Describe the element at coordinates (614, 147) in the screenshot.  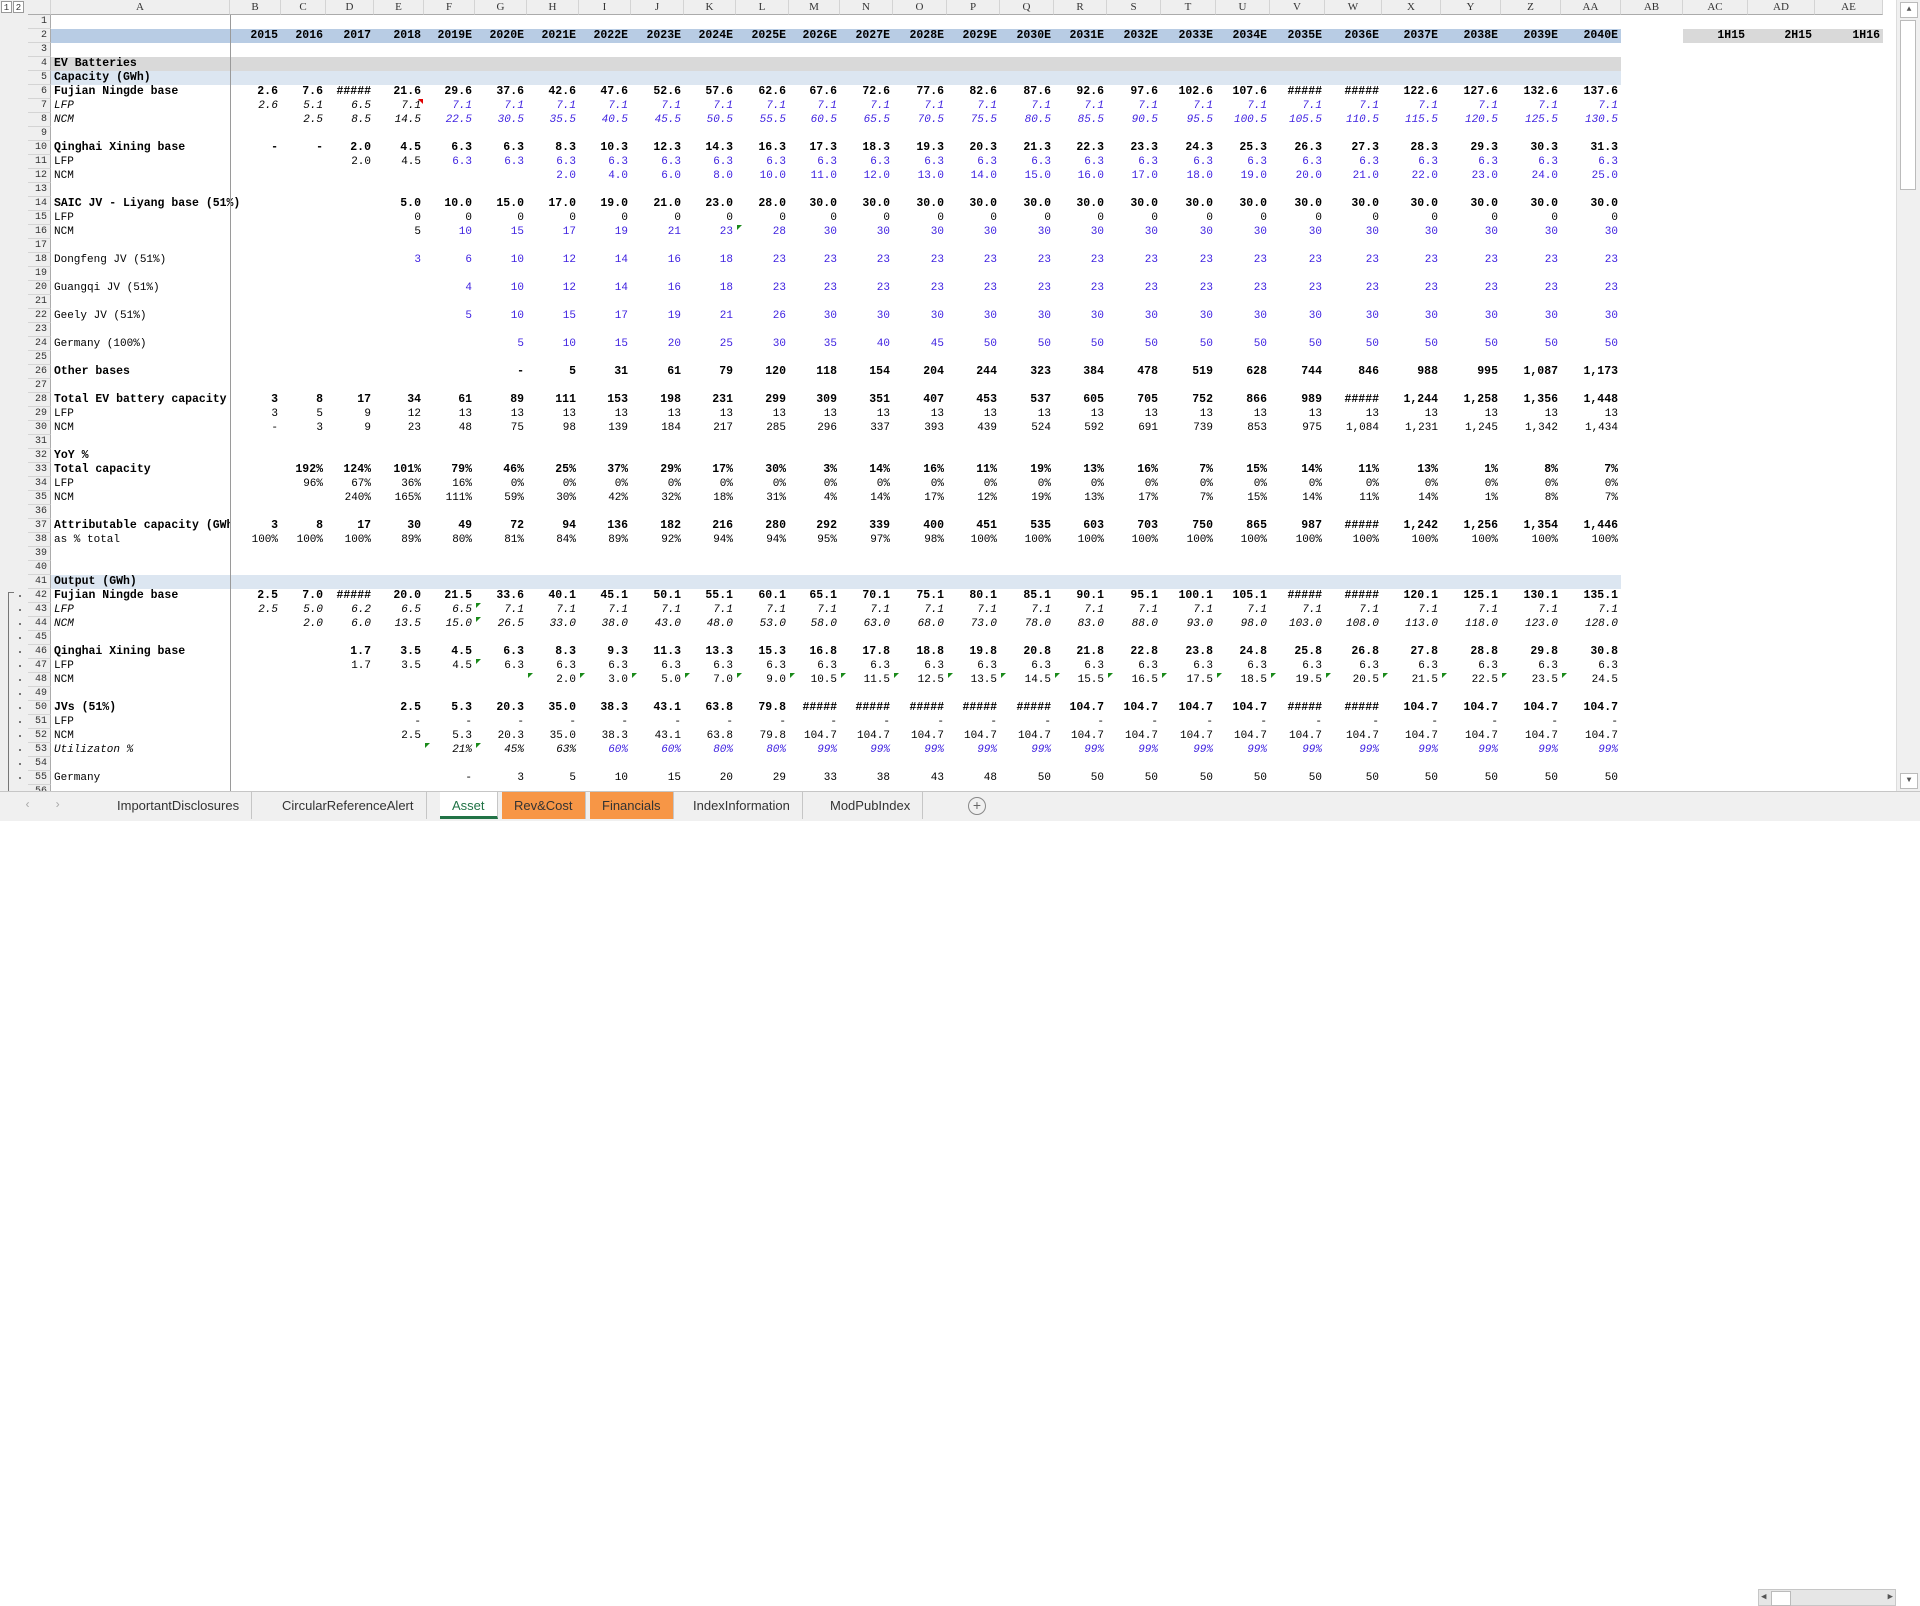
I see `cell-i10: 10.3` at that location.